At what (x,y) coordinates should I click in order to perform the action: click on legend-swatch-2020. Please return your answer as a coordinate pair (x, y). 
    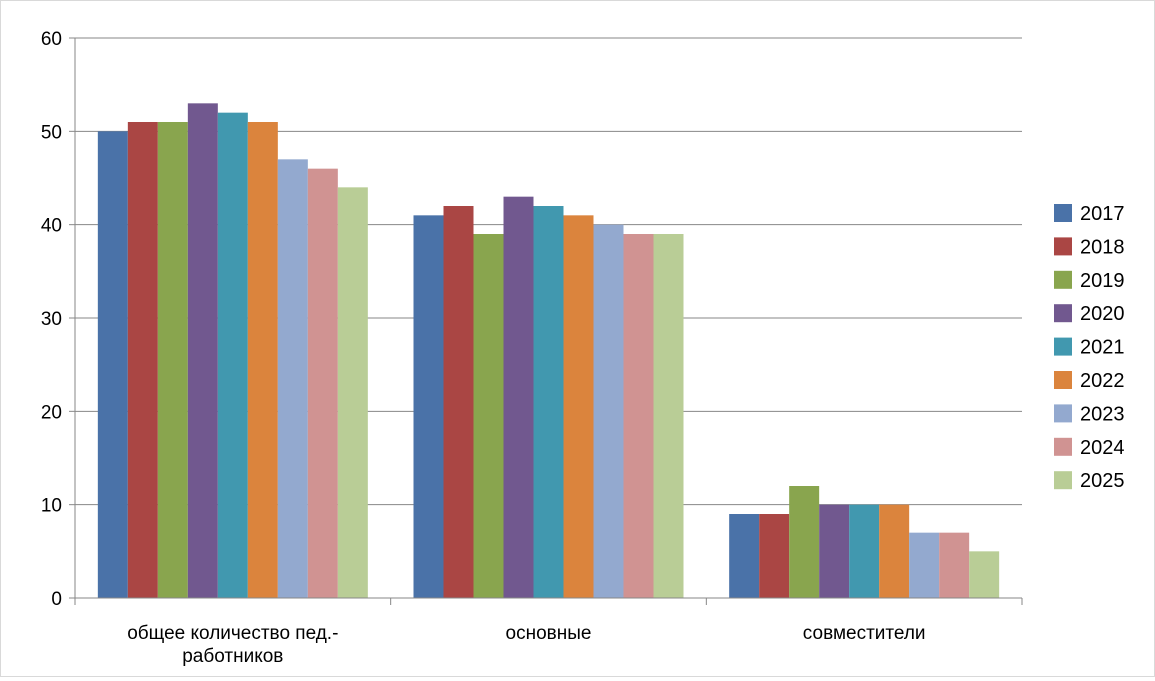
    Looking at the image, I should click on (1063, 313).